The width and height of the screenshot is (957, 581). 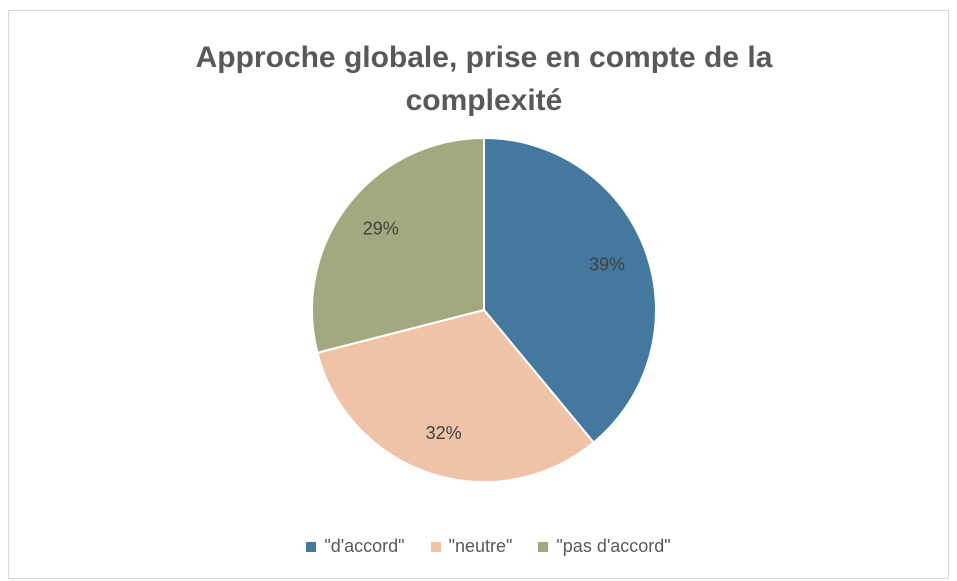 I want to click on legend-item: "d'accord", so click(x=355, y=546).